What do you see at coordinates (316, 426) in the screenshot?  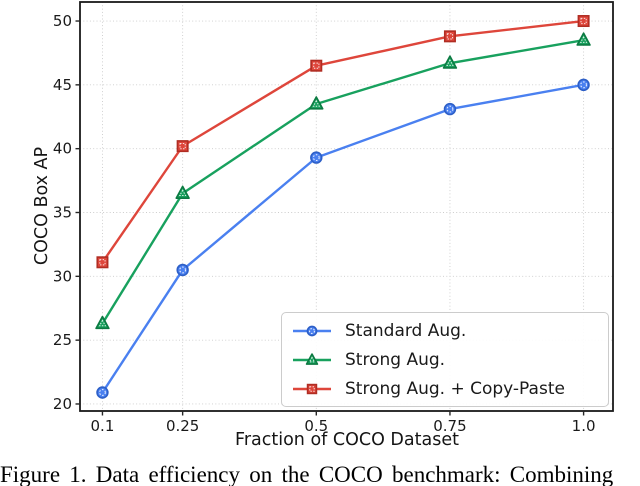 I see `x-tick-label: 0.5` at bounding box center [316, 426].